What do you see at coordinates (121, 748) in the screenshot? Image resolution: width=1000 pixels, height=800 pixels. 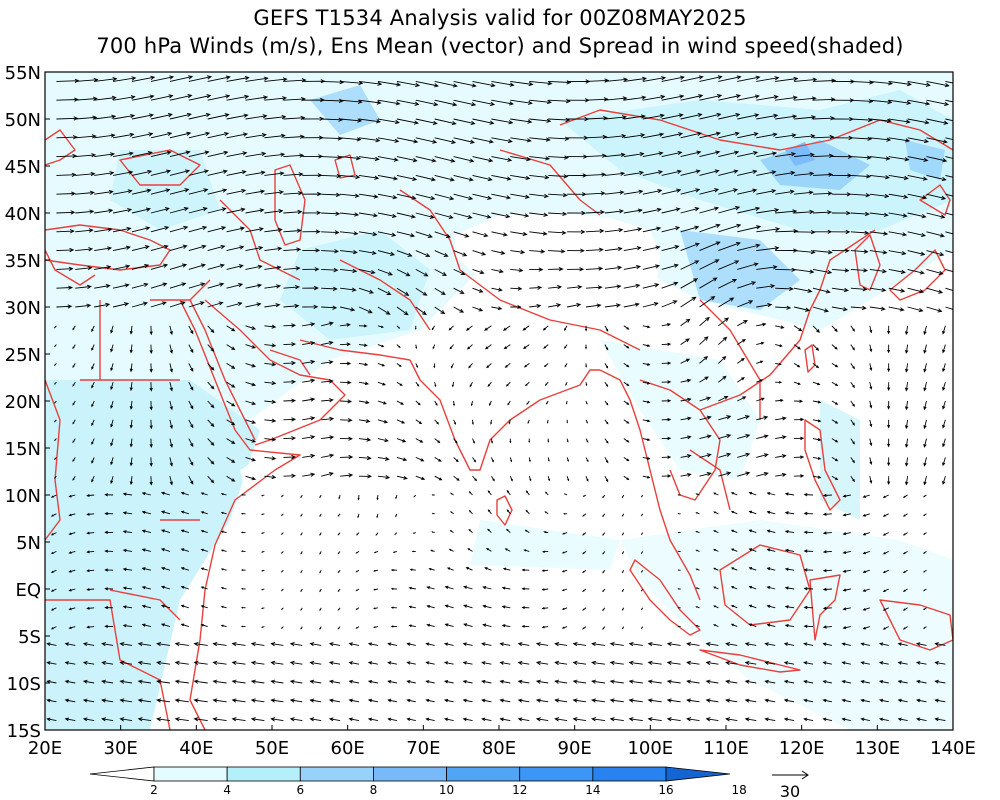 I see `lon-label-30E: 30E` at bounding box center [121, 748].